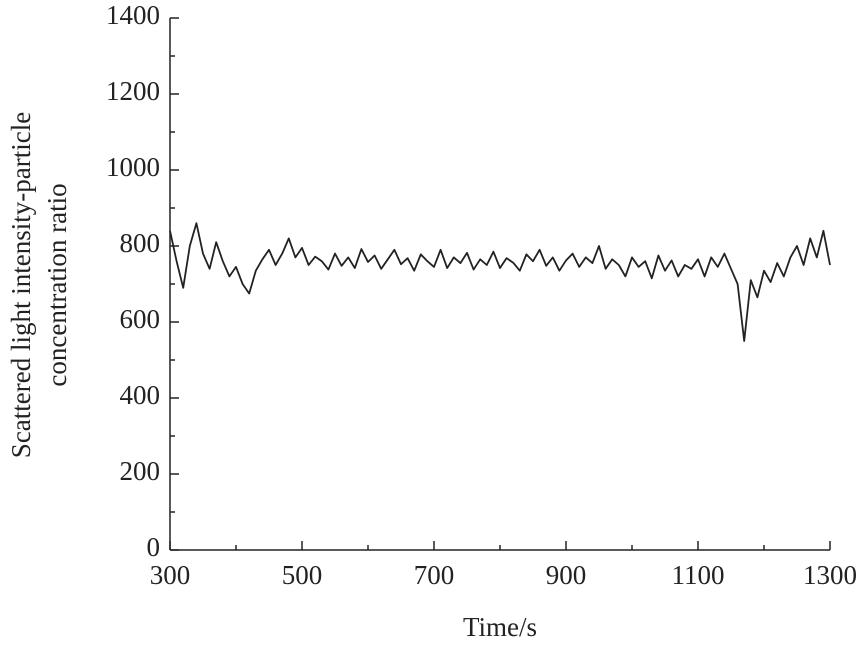 This screenshot has height=651, width=863. What do you see at coordinates (57, 284) in the screenshot?
I see `y-axis-label: concentration ratio` at bounding box center [57, 284].